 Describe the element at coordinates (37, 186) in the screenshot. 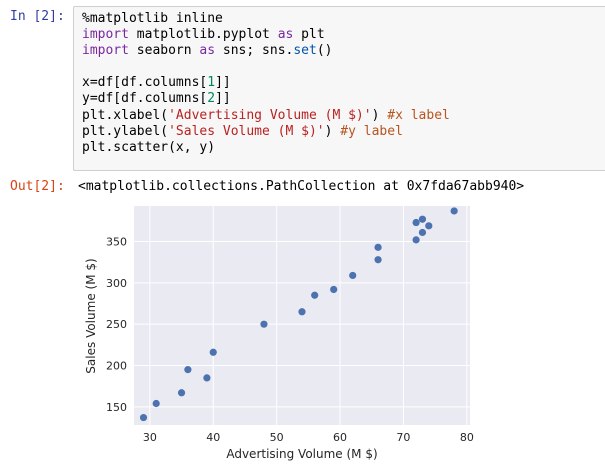

I see `output-prompt: Out[2]:` at that location.